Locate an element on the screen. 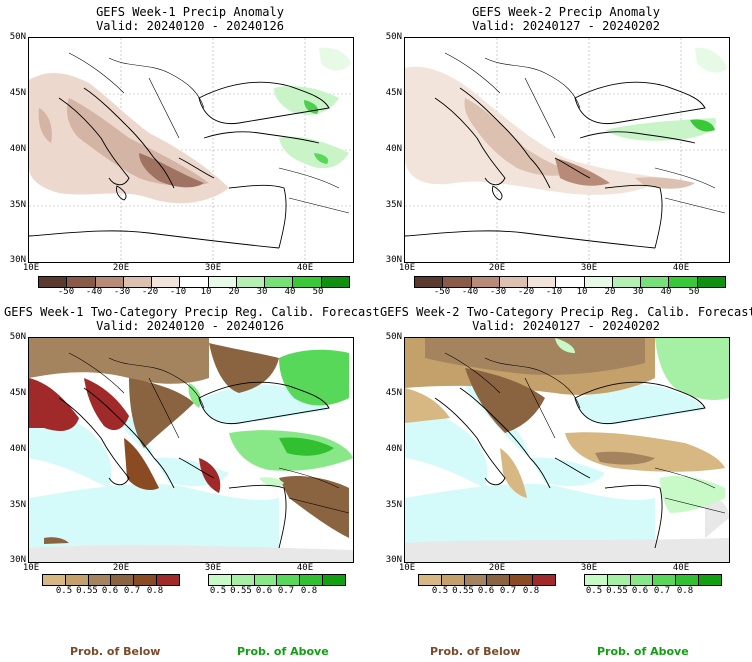 The image size is (752, 662). above-shading is located at coordinates (270, 418).